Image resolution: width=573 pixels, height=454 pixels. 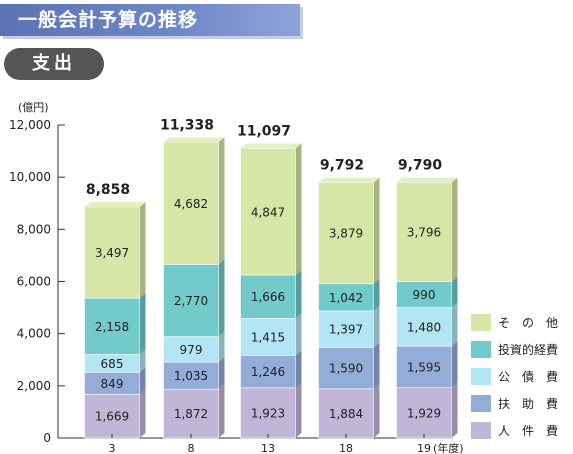 I want to click on bar-value-label: 1,035, so click(x=191, y=376).